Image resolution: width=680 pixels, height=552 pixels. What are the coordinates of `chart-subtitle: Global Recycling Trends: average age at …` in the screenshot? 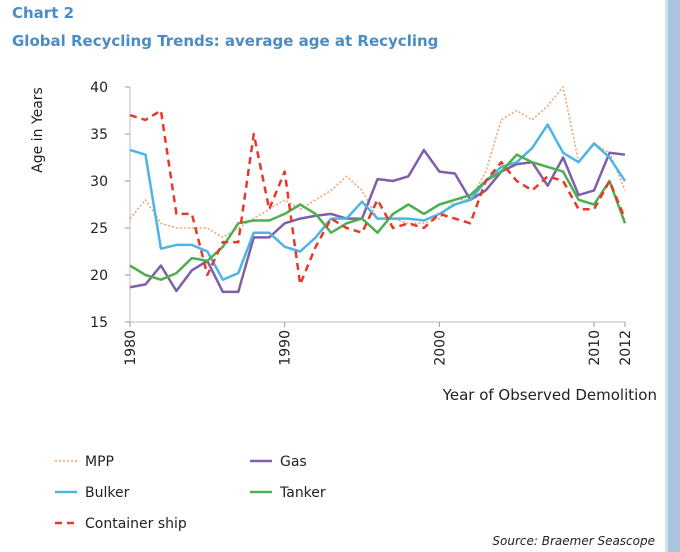 It's located at (225, 41).